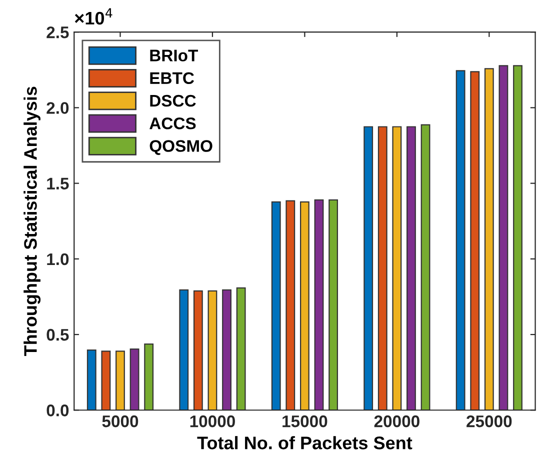 This screenshot has height=465, width=549. Describe the element at coordinates (397, 421) in the screenshot. I see `x-tick-label: 20000` at that location.